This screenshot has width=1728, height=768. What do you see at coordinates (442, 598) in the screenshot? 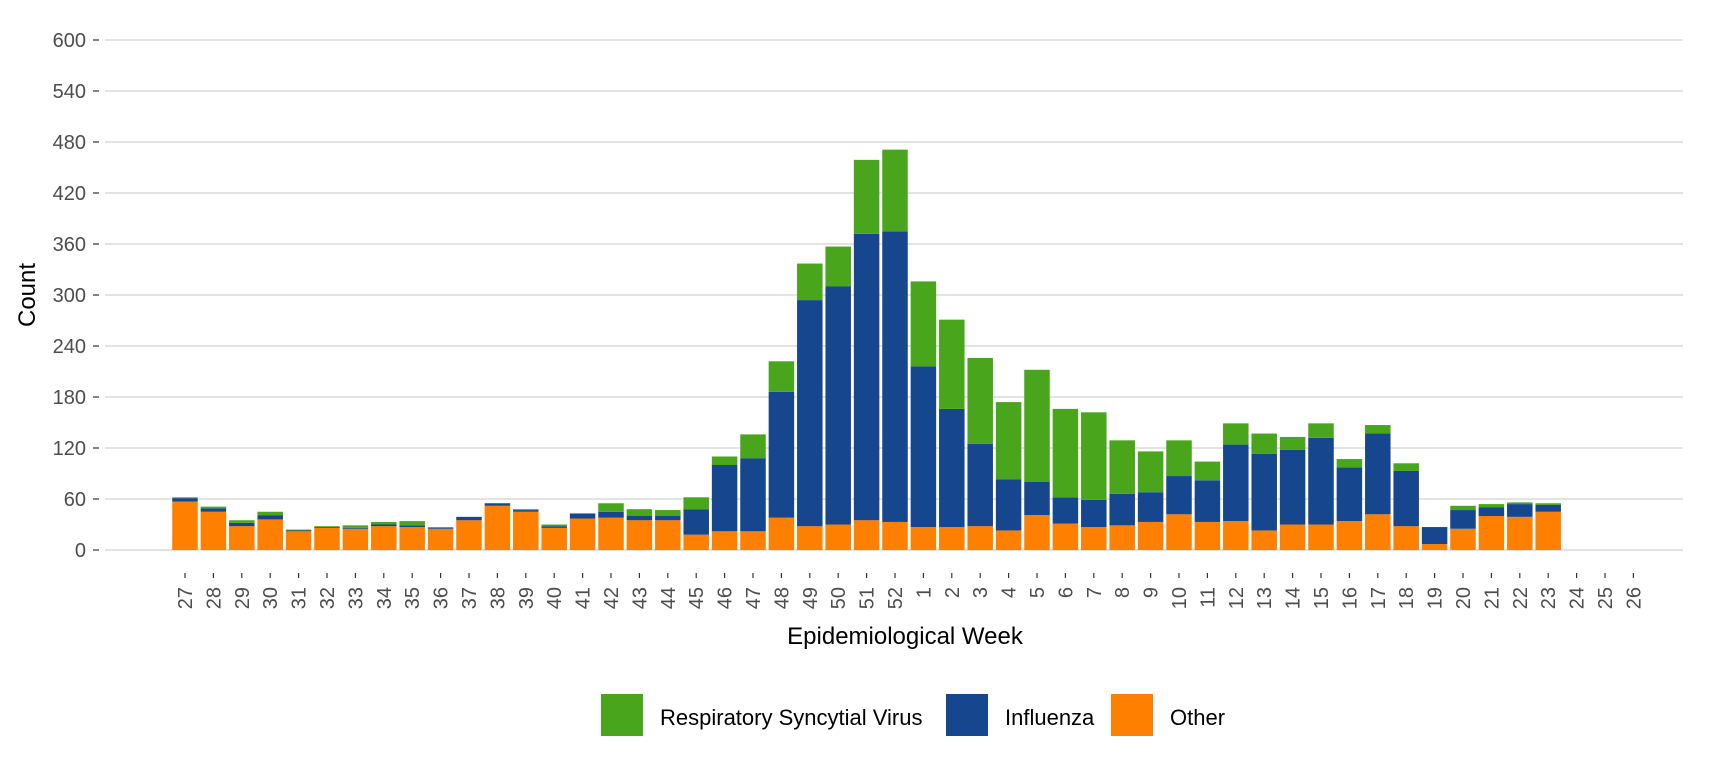
I see `x-tick-label: 36` at bounding box center [442, 598].